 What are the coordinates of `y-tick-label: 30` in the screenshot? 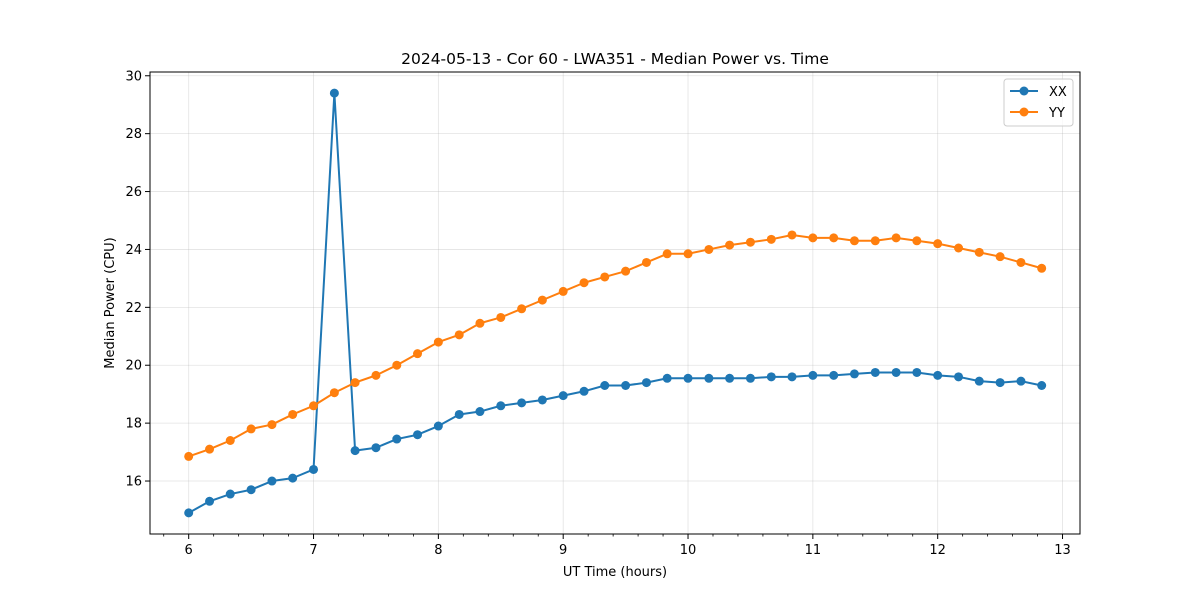 It's located at (133, 76).